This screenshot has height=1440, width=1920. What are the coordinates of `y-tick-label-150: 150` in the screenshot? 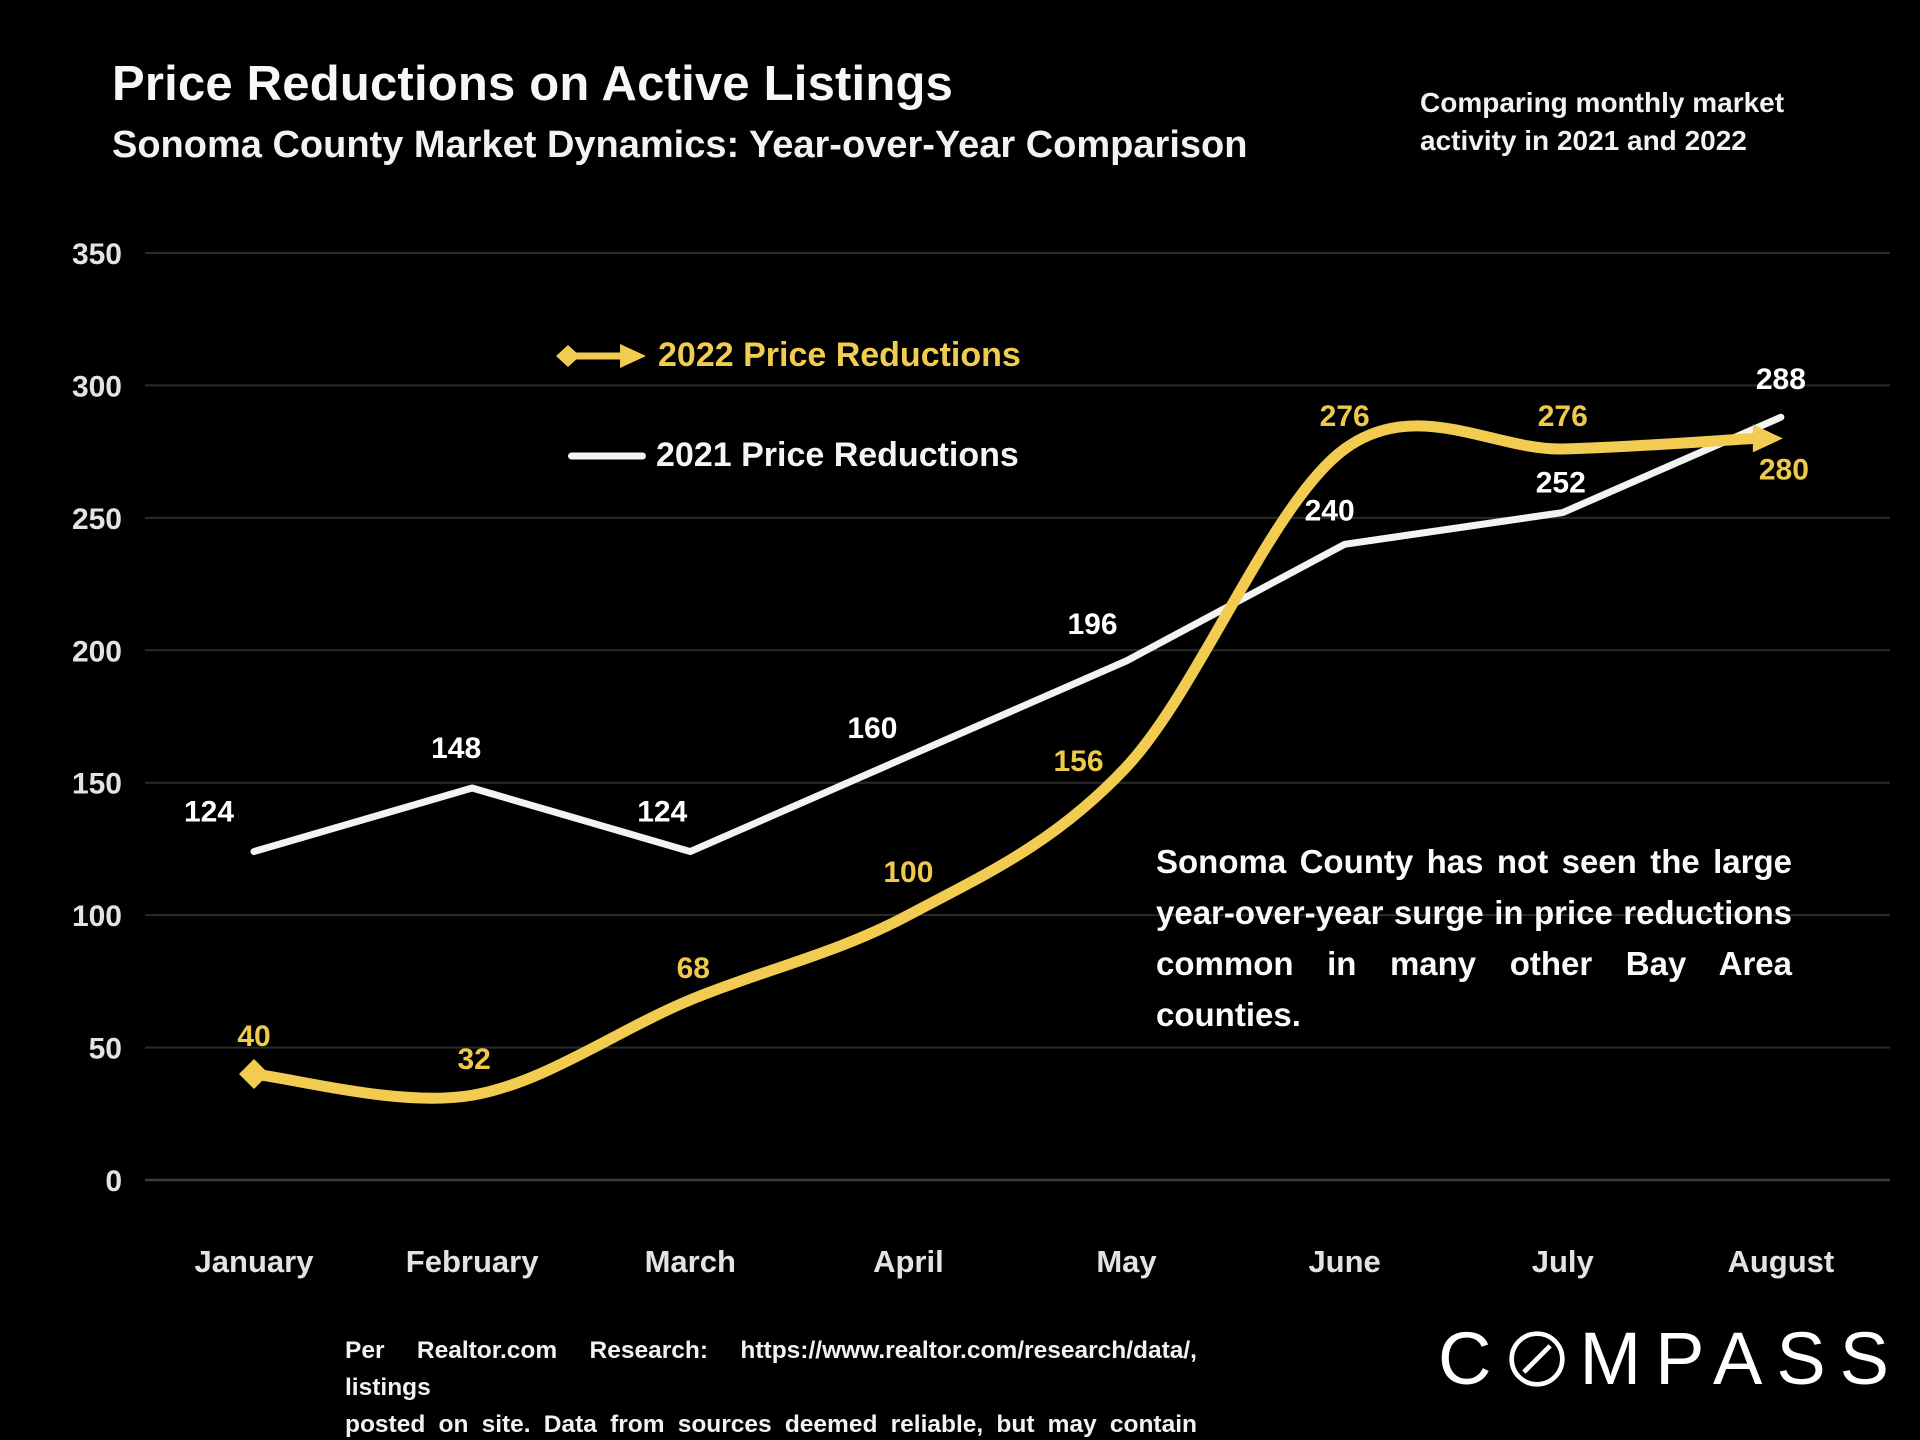 It's located at (97, 784).